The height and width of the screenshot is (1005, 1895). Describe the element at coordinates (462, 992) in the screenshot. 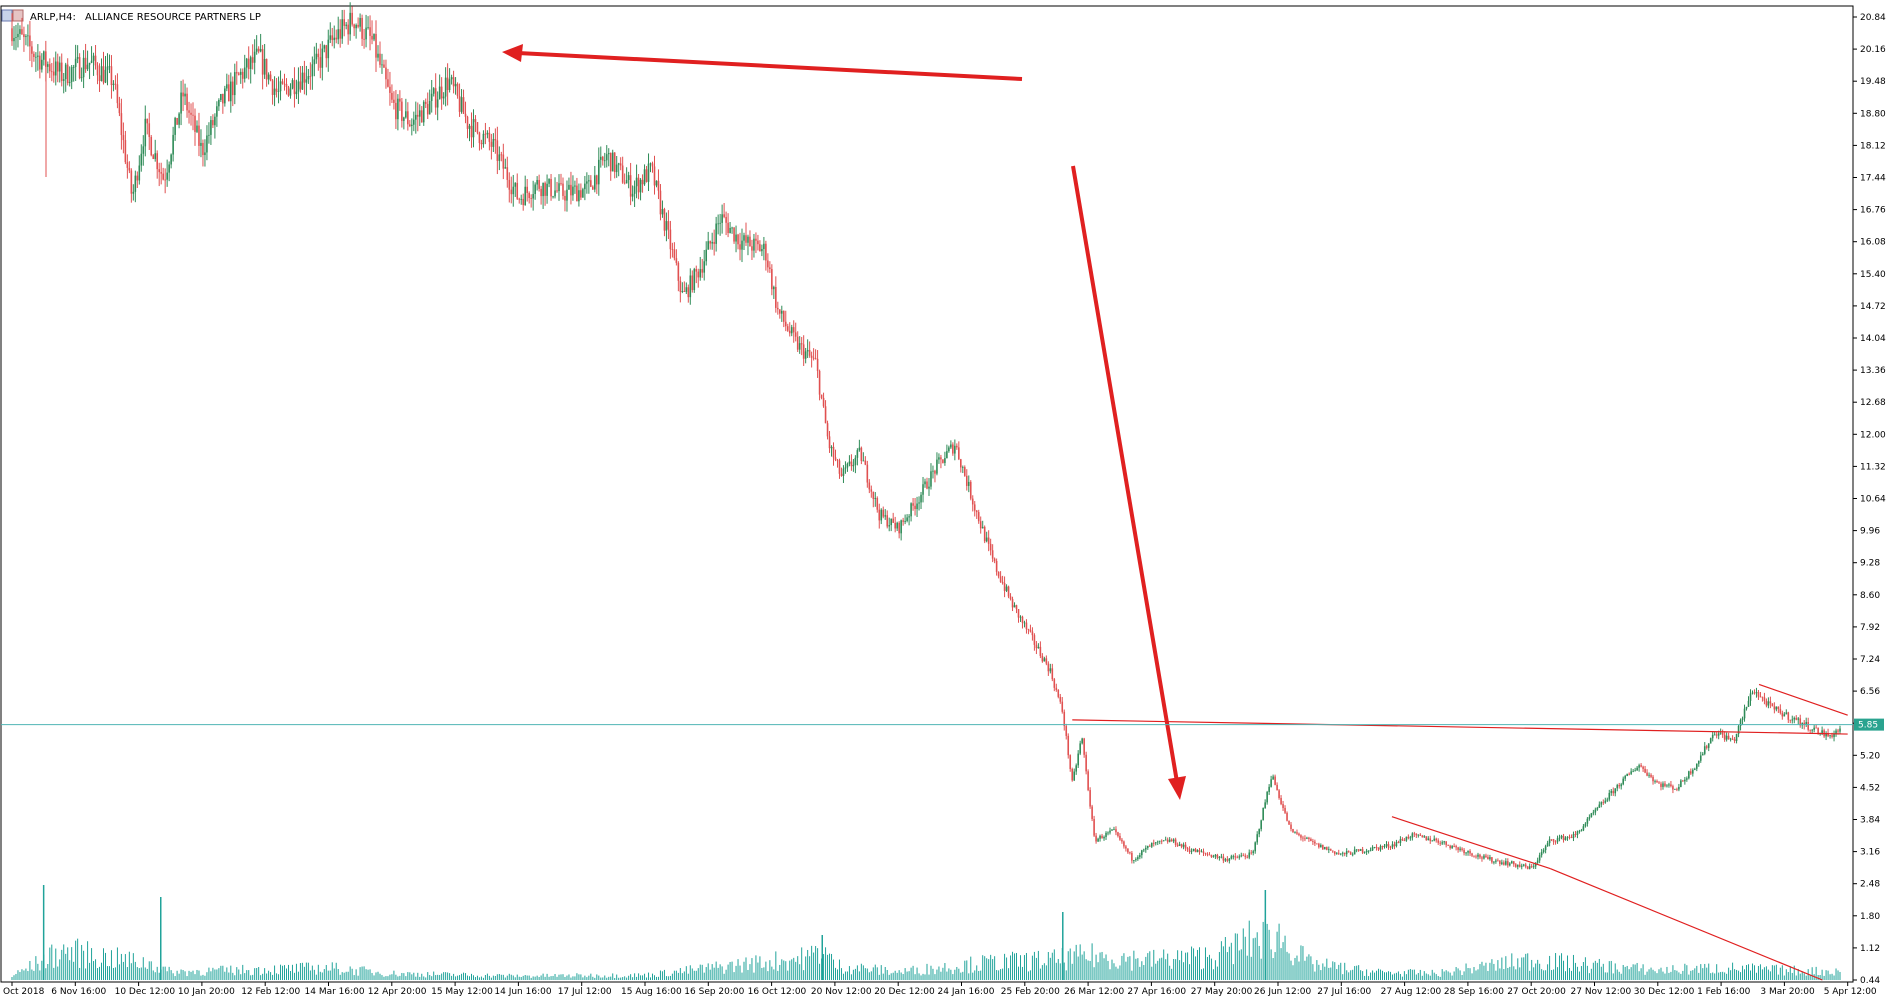

I see `x-tick-label: 15 May 12:00` at that location.